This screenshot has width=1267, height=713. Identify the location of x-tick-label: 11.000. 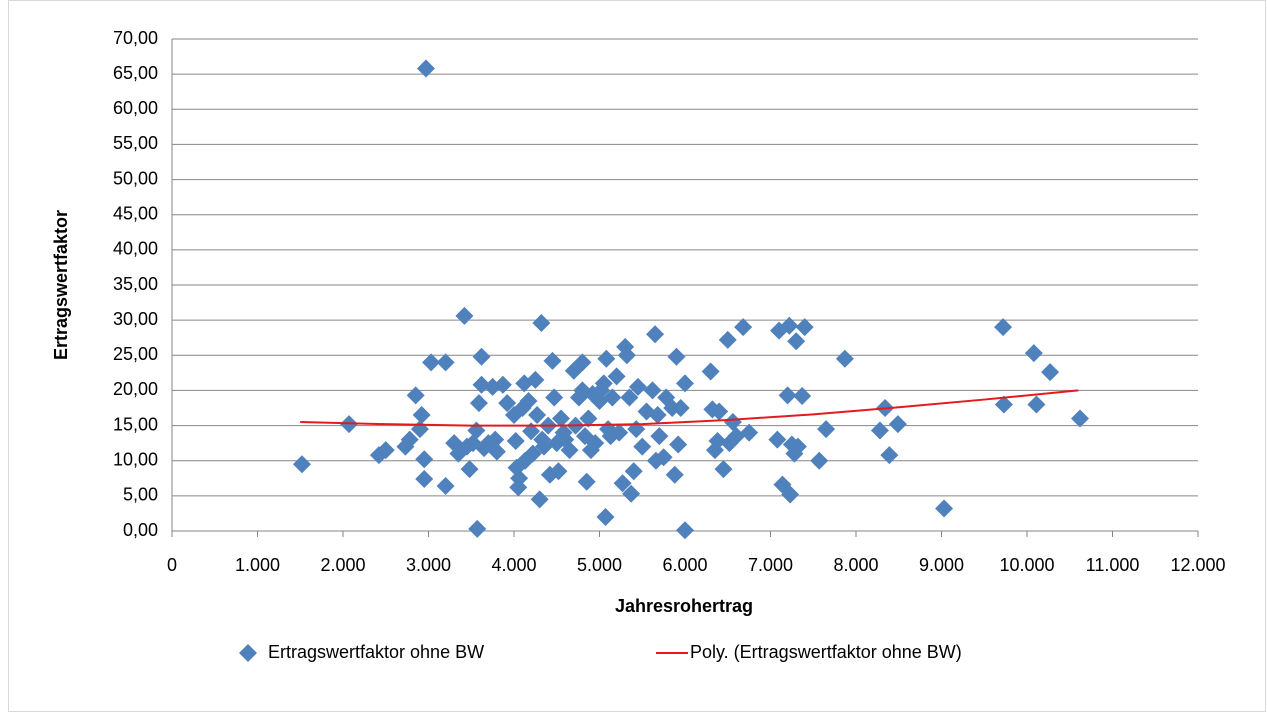
(1113, 565).